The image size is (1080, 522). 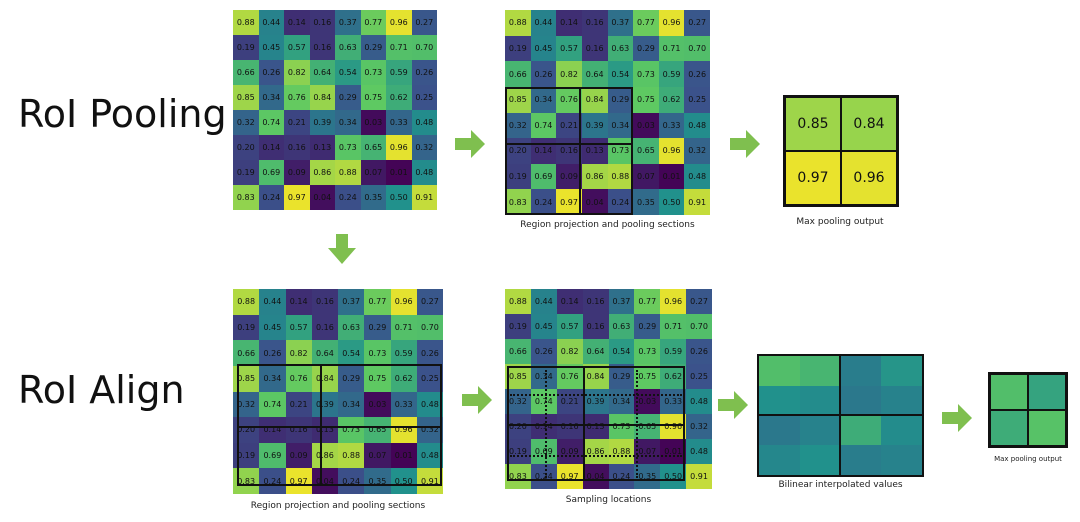 What do you see at coordinates (1028, 459) in the screenshot?
I see `caption-max-pool-bottom: Max pooling output` at bounding box center [1028, 459].